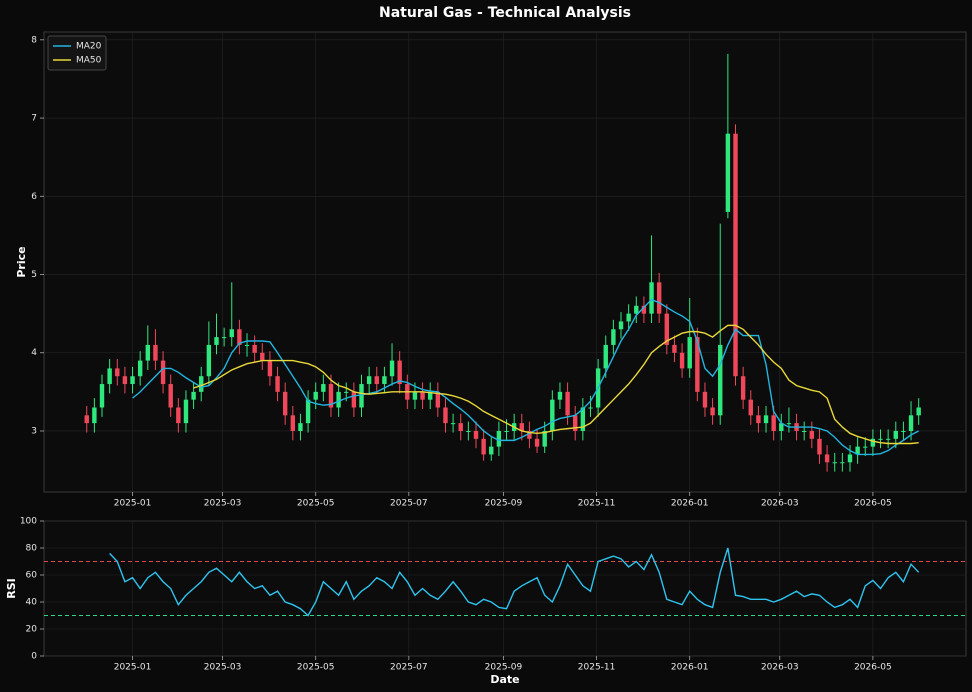 The image size is (972, 692). I want to click on y-tick-label: 0, so click(34, 657).